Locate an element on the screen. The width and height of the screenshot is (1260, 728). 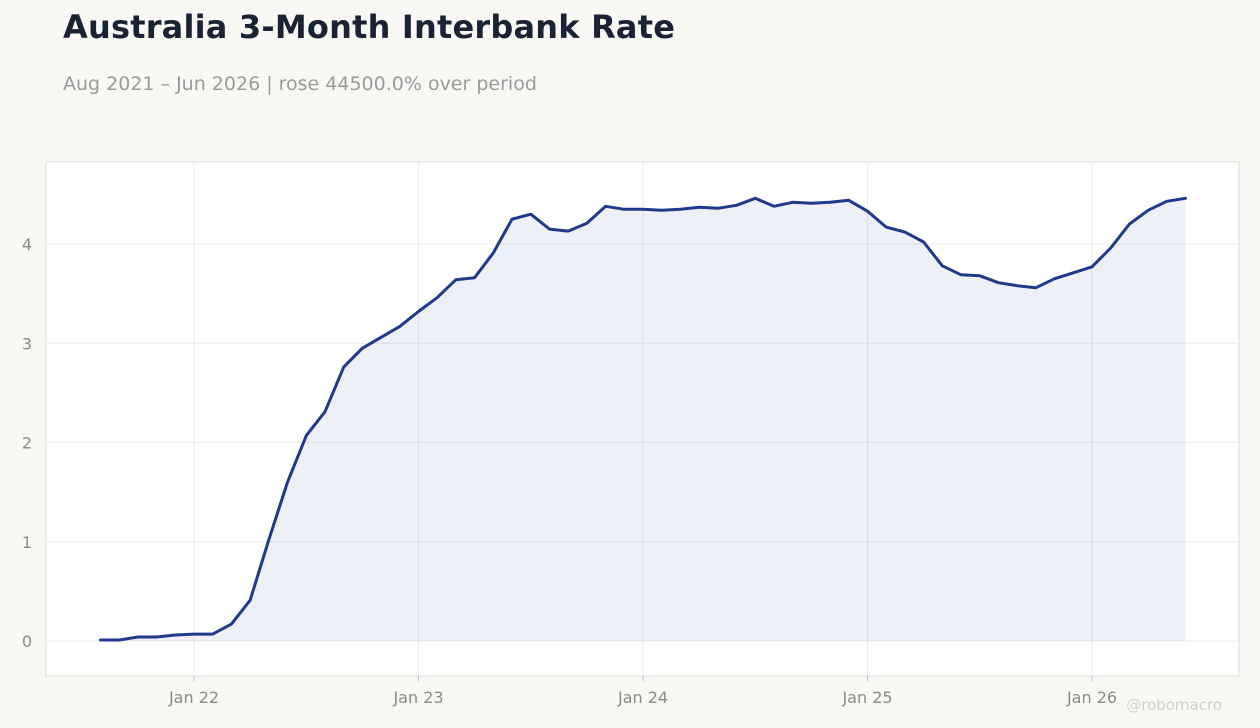
y-tick-label: 2 is located at coordinates (27, 443).